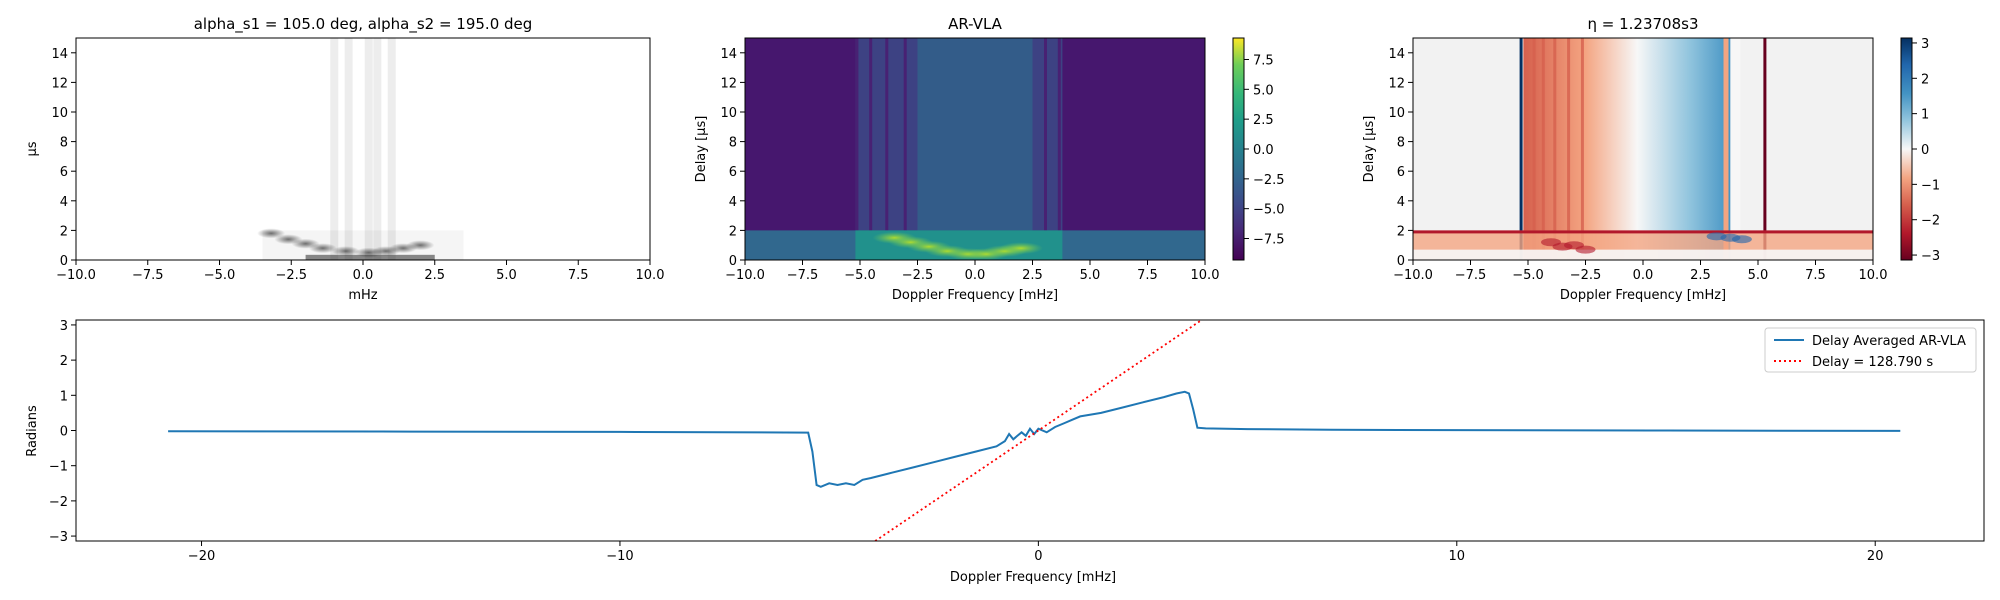  Describe the element at coordinates (1870, 350) in the screenshot. I see `panel-4-legend: Delay Averaged AR-VLA Delay = 128.790 s` at that location.